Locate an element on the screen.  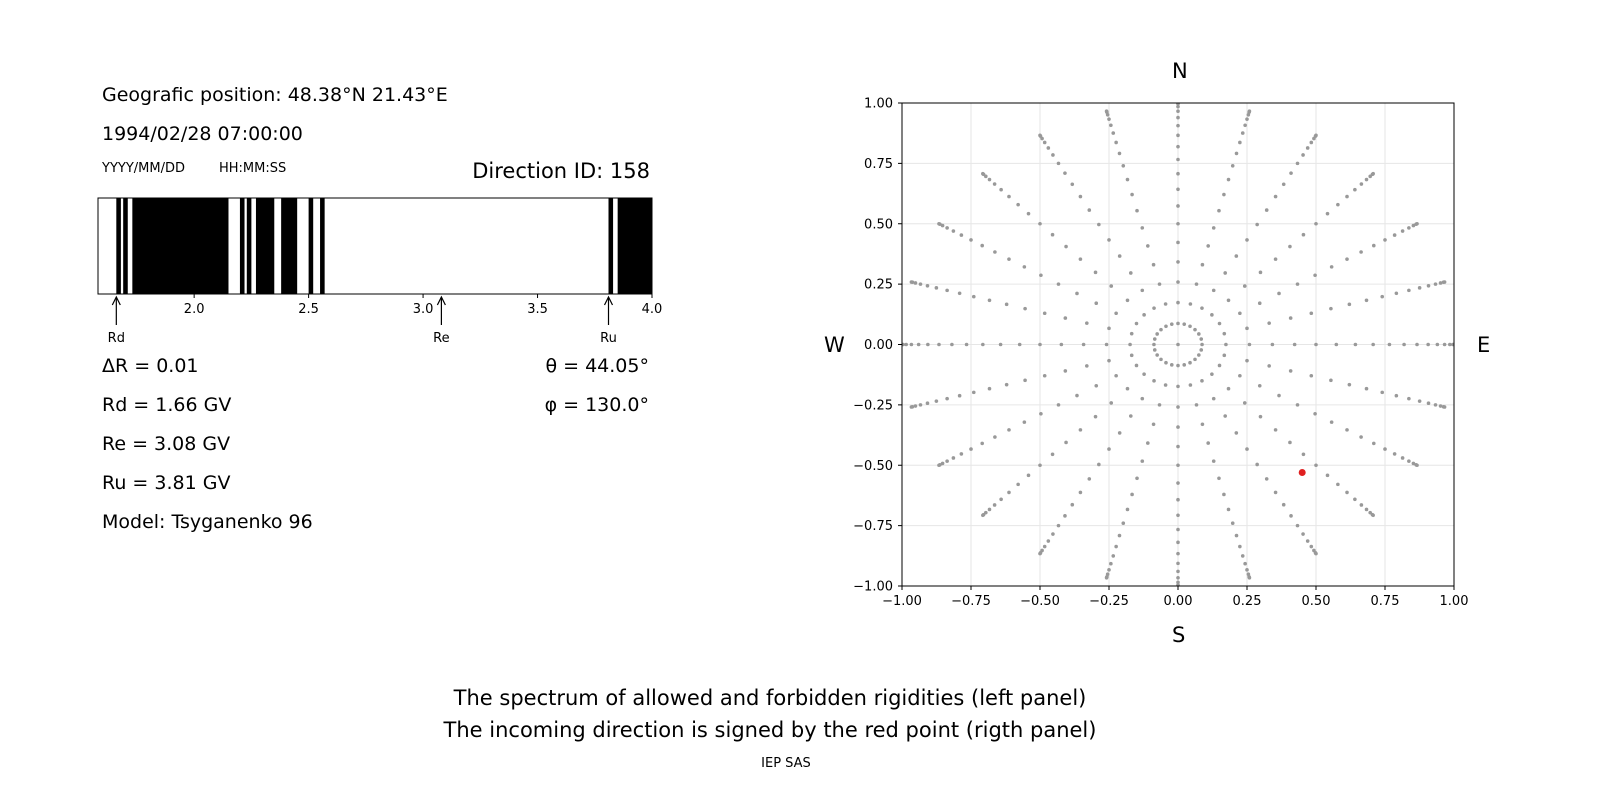
time-format-label: HH:MM:SS is located at coordinates (253, 168).